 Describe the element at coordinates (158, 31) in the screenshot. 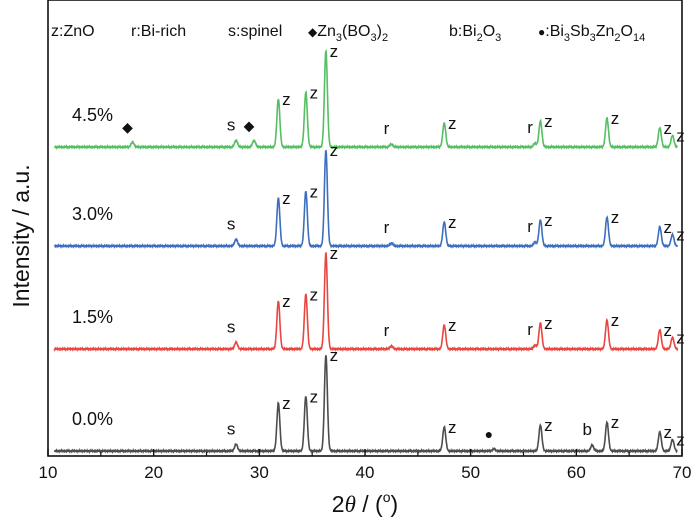

I see `legend-item-2: r:Bi-rich` at that location.